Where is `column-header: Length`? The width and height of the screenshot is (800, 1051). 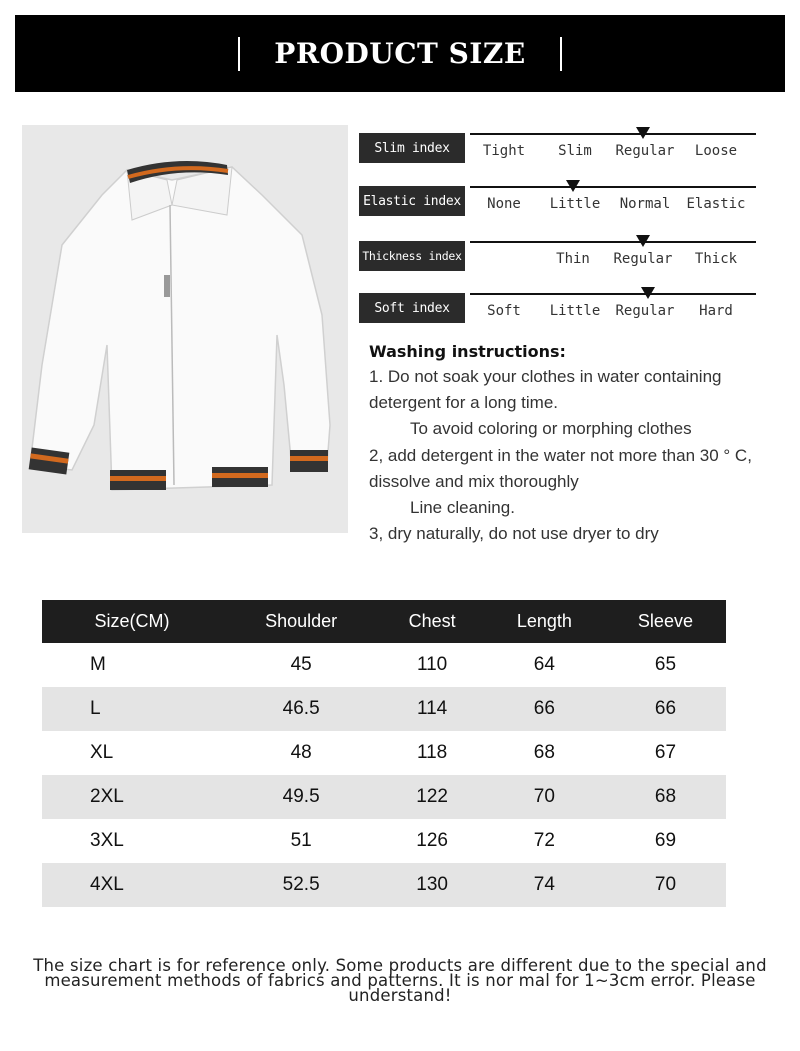
column-header: Length is located at coordinates (544, 621).